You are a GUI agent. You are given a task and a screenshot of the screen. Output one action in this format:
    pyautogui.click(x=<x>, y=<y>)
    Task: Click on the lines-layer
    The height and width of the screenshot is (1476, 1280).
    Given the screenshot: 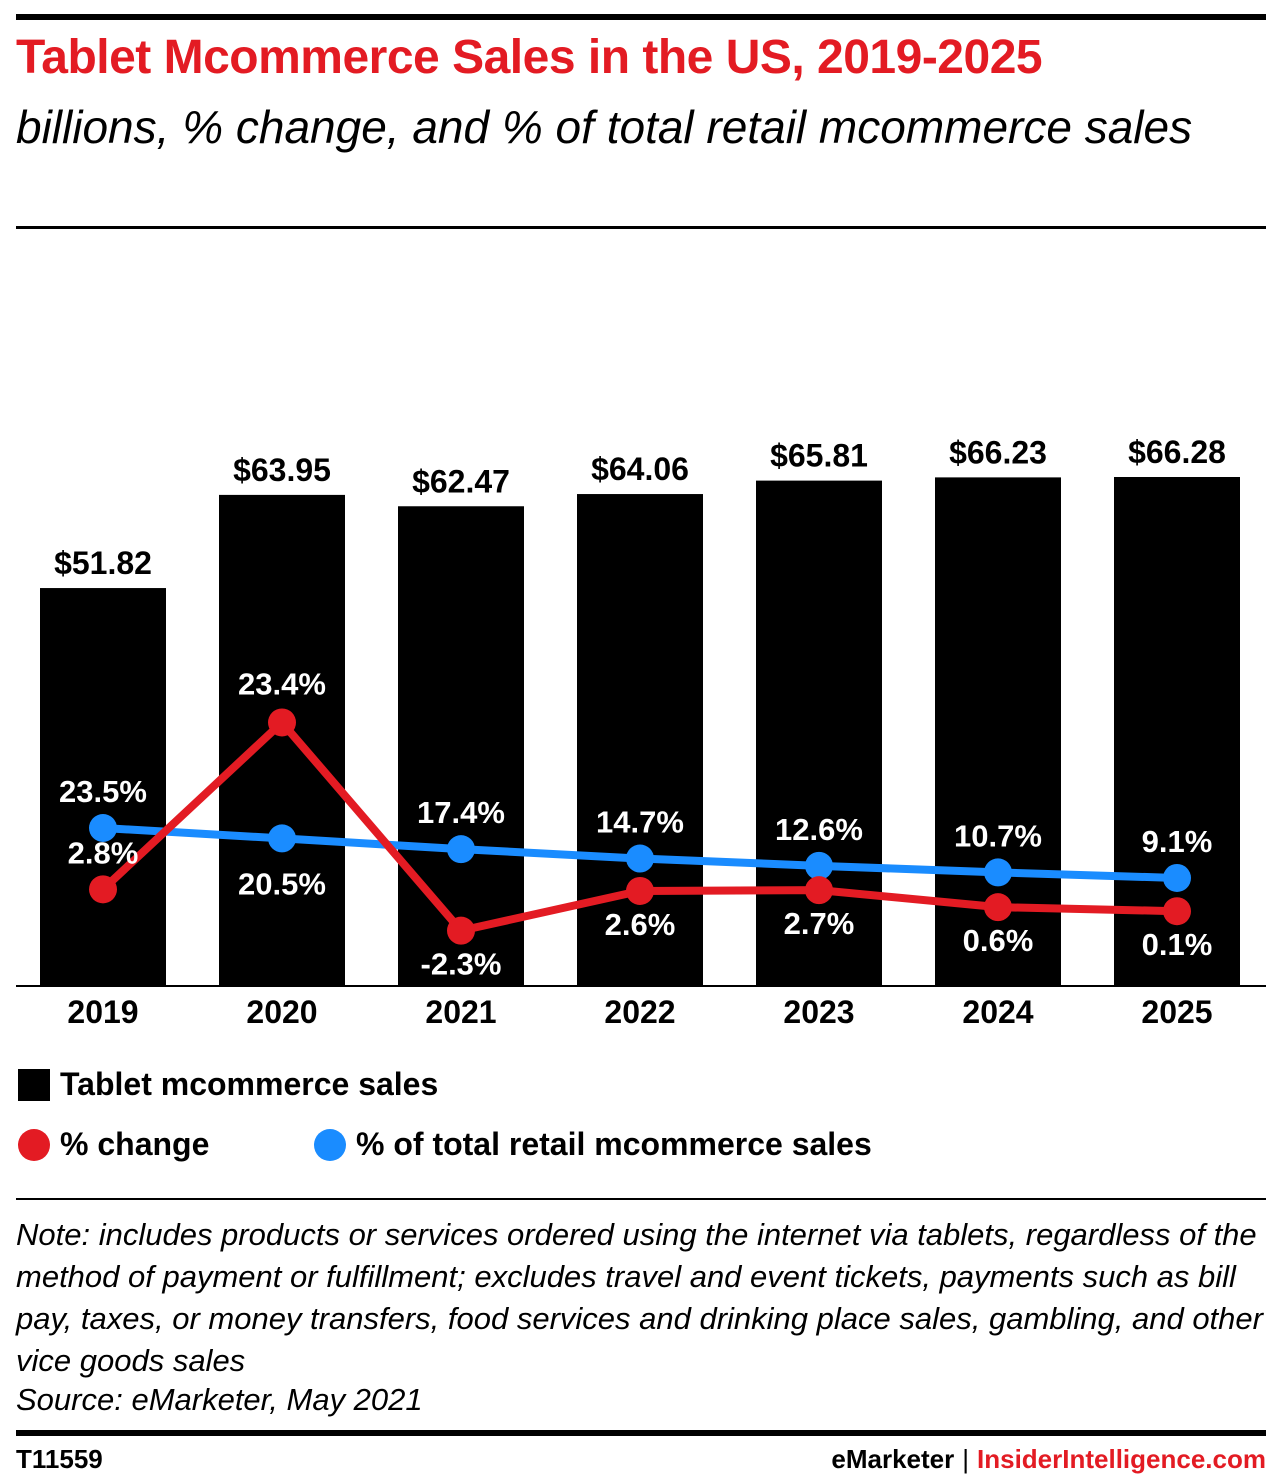 What is the action you would take?
    pyautogui.click(x=640, y=826)
    